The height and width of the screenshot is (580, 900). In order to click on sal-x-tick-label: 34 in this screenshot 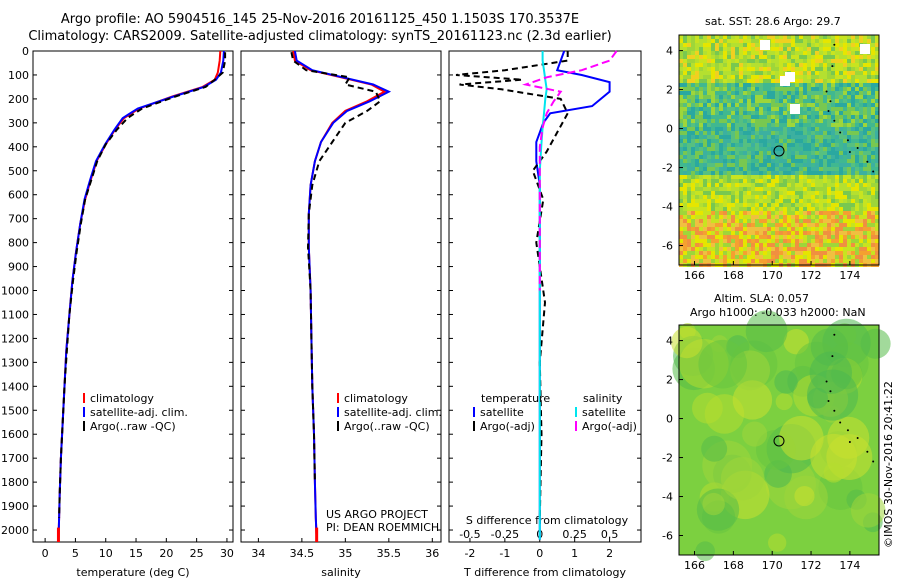, I will do `click(258, 553)`.